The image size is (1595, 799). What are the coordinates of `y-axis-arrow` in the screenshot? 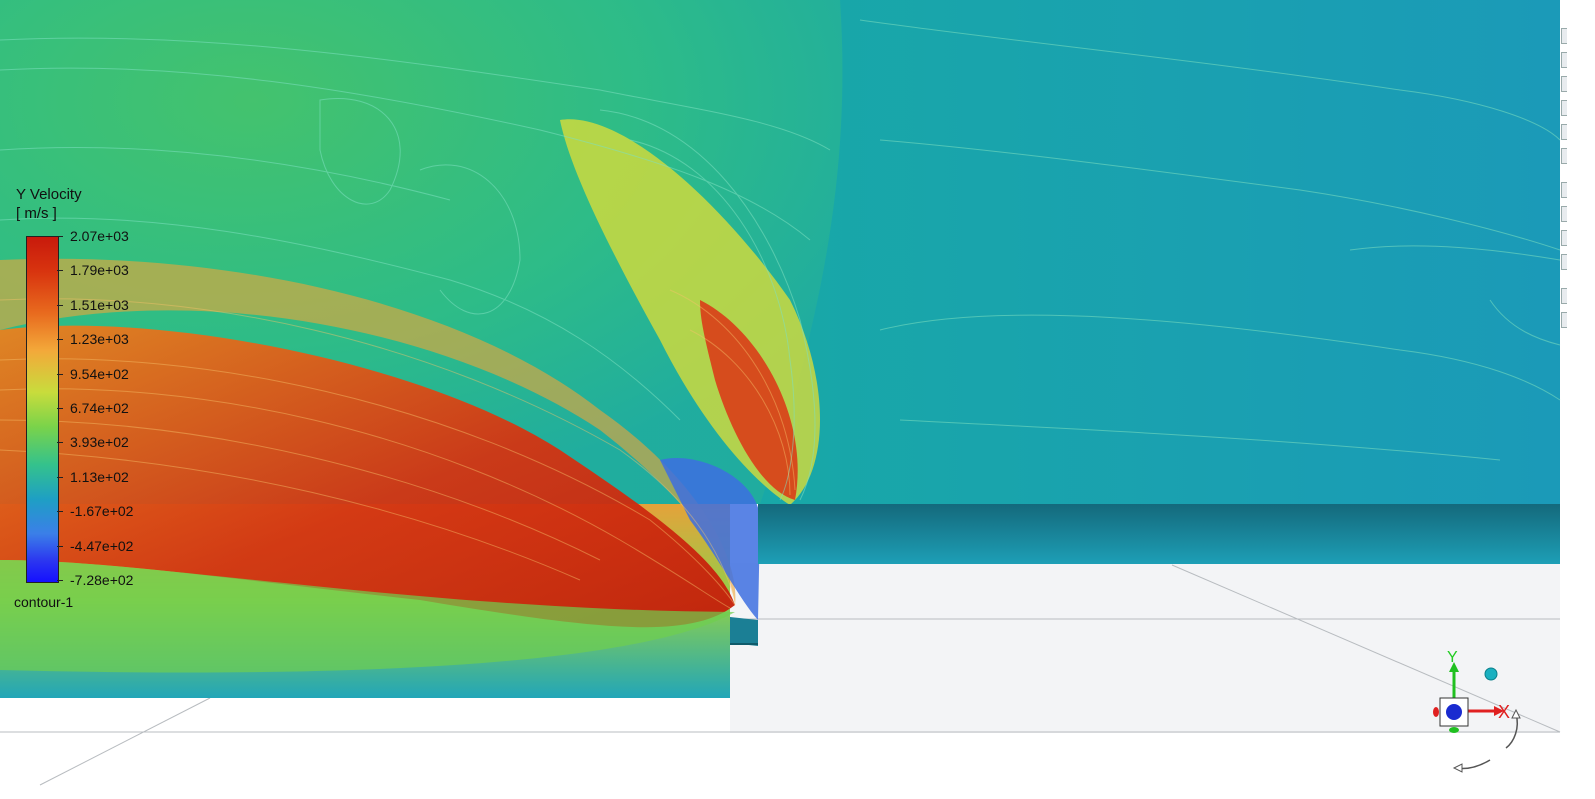 It's located at (1454, 667).